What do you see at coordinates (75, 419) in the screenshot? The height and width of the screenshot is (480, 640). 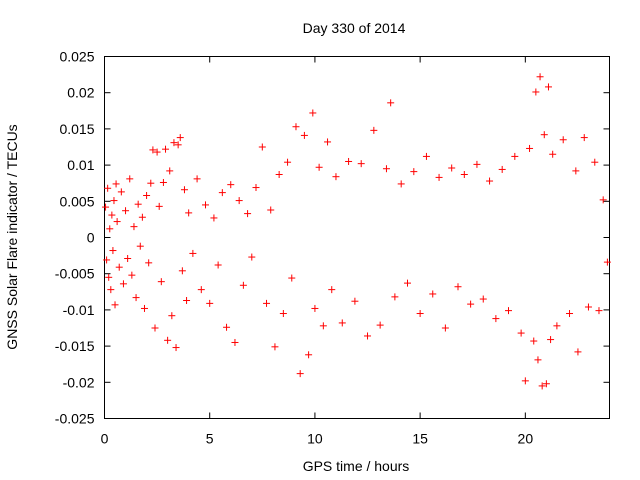 I see `y-tick-label: -0.025` at bounding box center [75, 419].